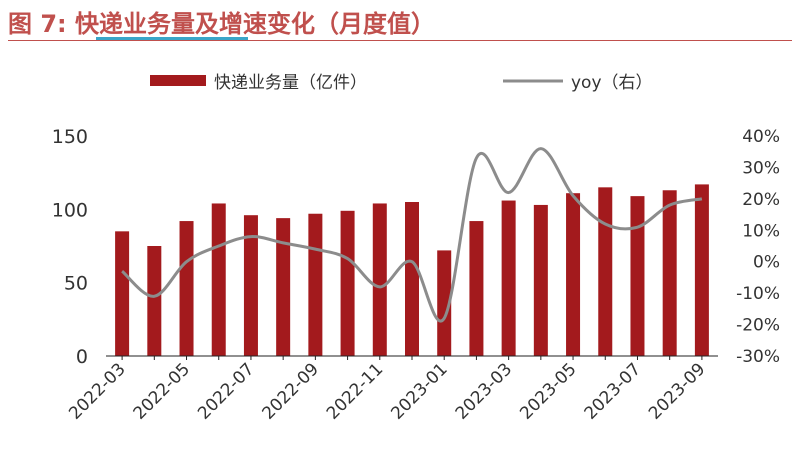  Describe the element at coordinates (677, 391) in the screenshot. I see `x-tick-label: 2023-09` at that location.